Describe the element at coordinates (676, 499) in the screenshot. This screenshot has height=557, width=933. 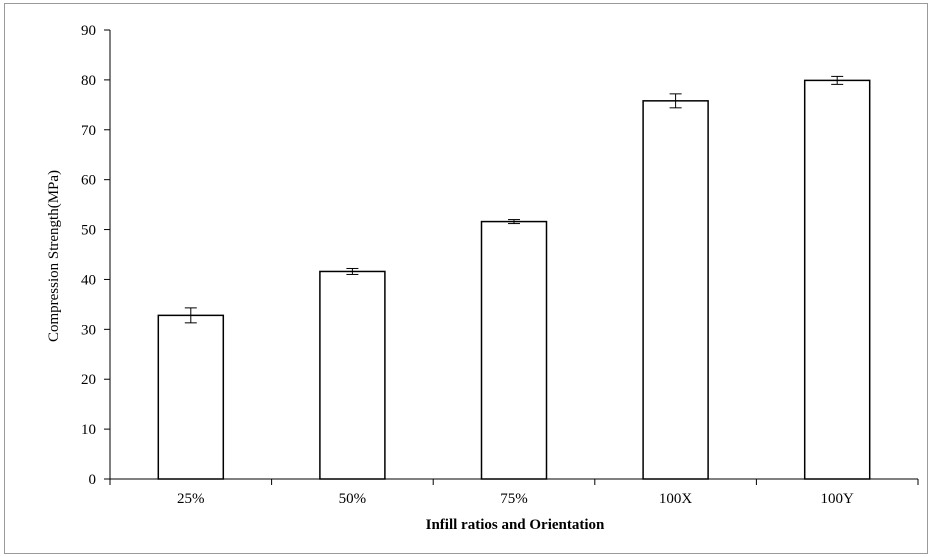
I see `x-category-label: 100X` at that location.